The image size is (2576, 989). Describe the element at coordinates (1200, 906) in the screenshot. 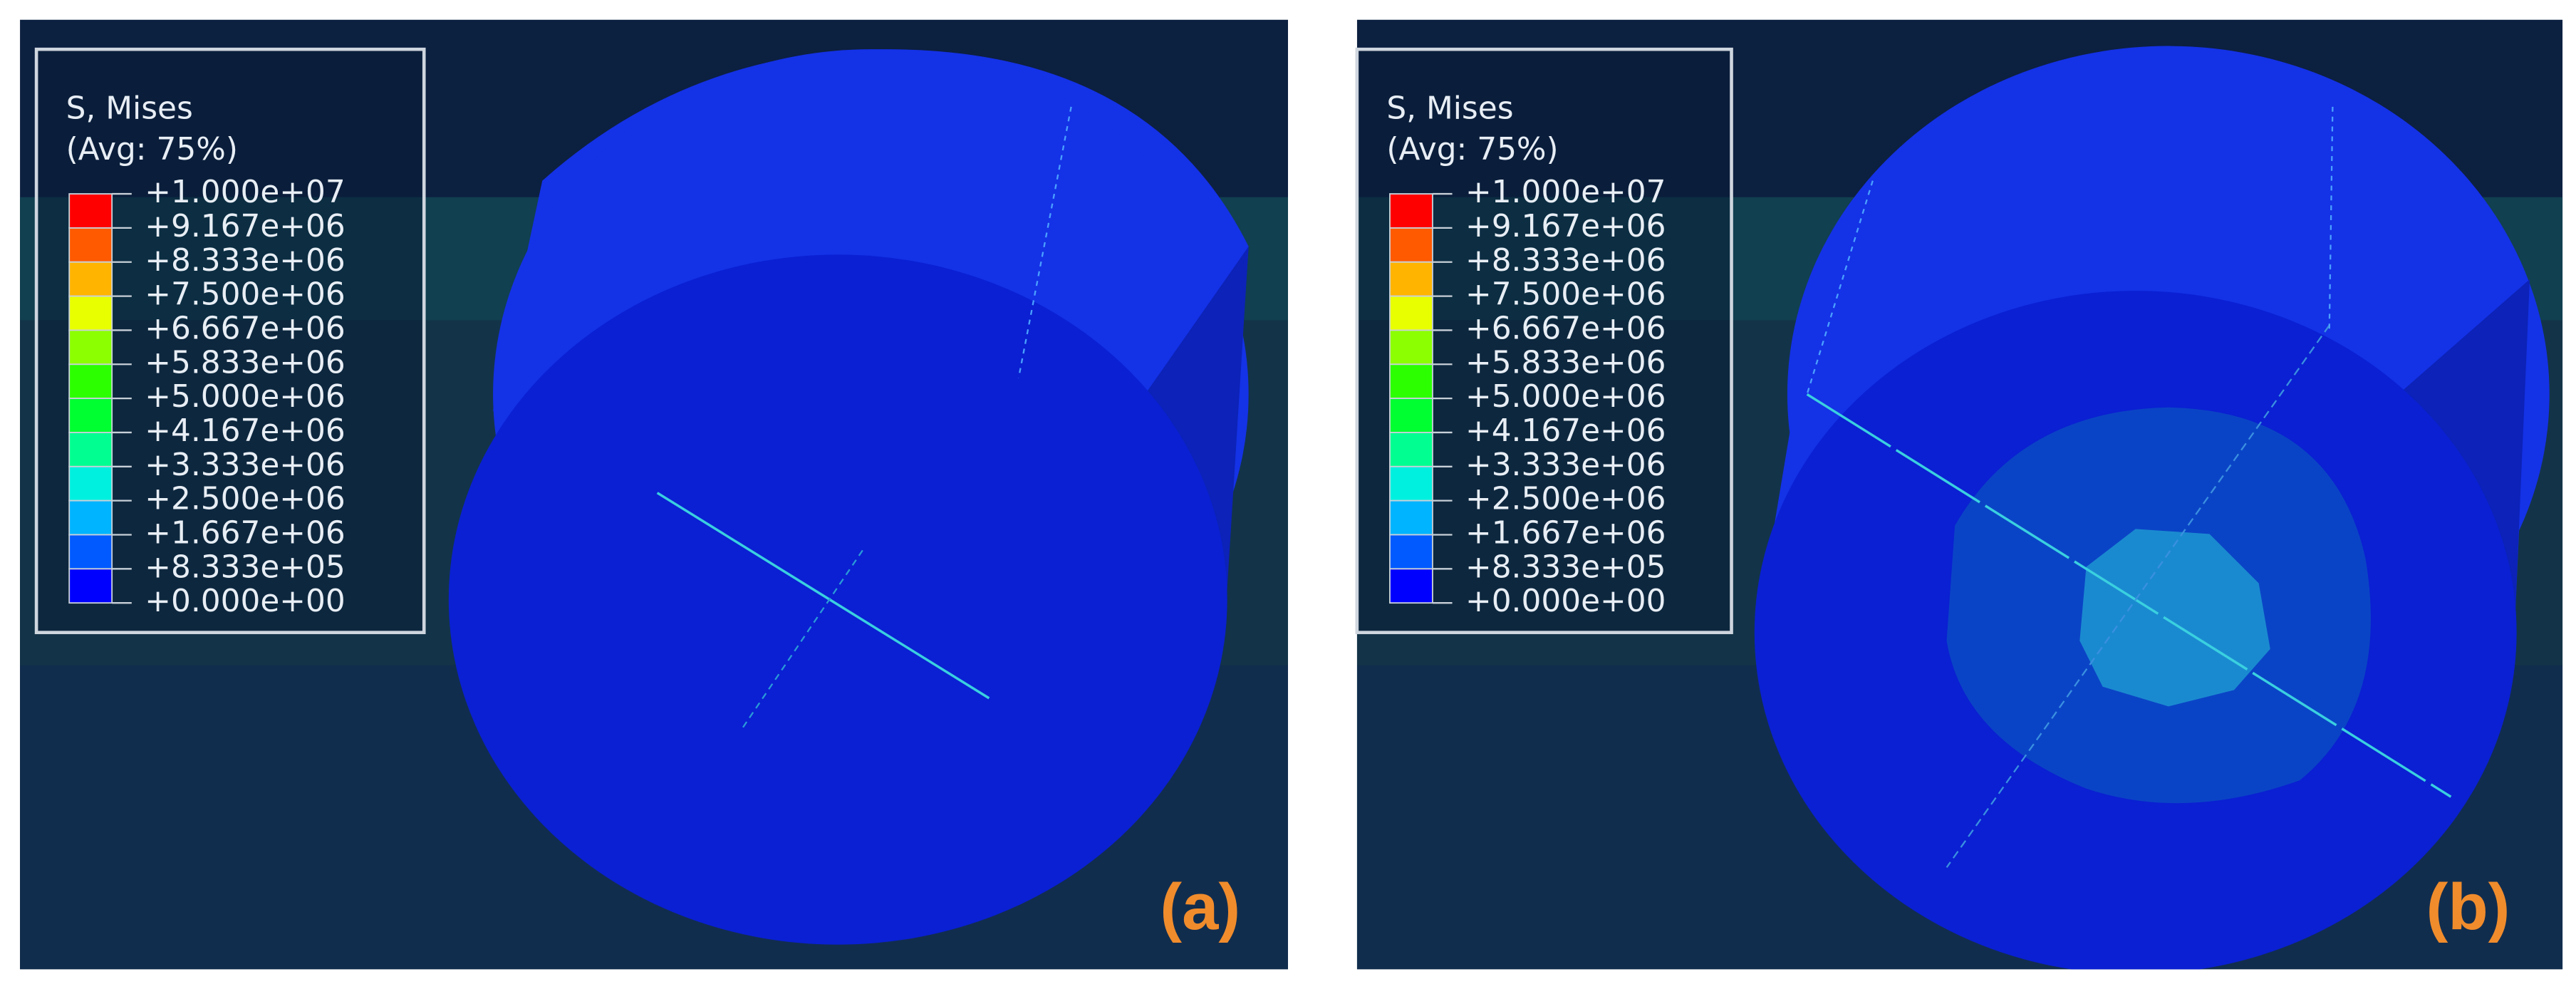

I see `panel-label: (a)` at that location.